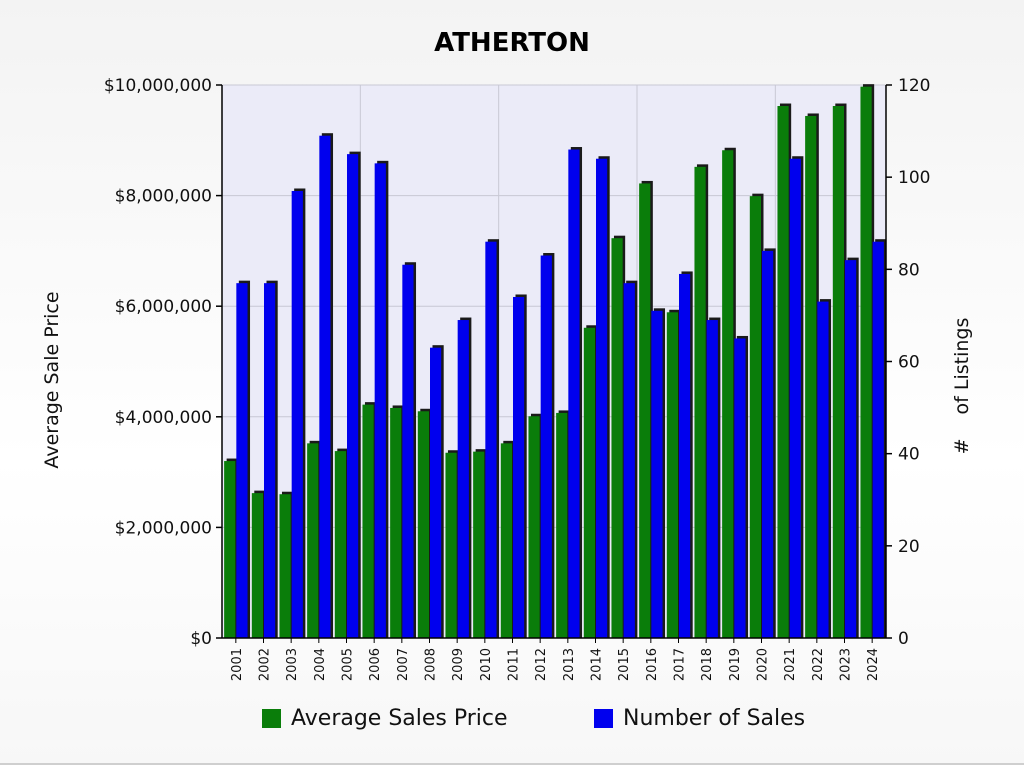 The width and height of the screenshot is (1024, 765). What do you see at coordinates (237, 664) in the screenshot?
I see `x-axis-tick-label: 2001` at bounding box center [237, 664].